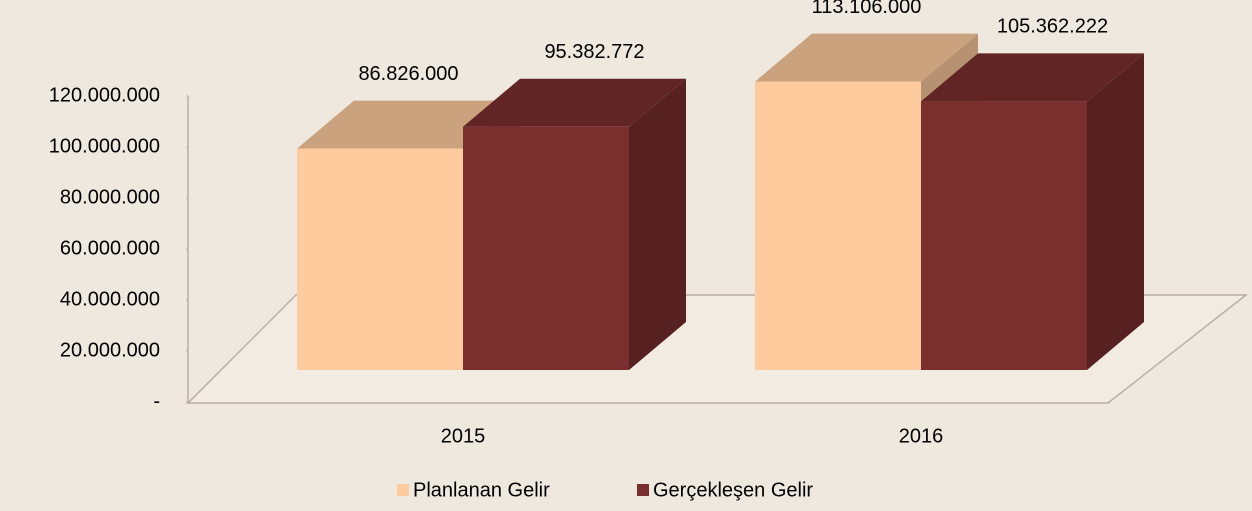 Image resolution: width=1252 pixels, height=511 pixels. I want to click on y-tick-label: 40.000.000, so click(110, 299).